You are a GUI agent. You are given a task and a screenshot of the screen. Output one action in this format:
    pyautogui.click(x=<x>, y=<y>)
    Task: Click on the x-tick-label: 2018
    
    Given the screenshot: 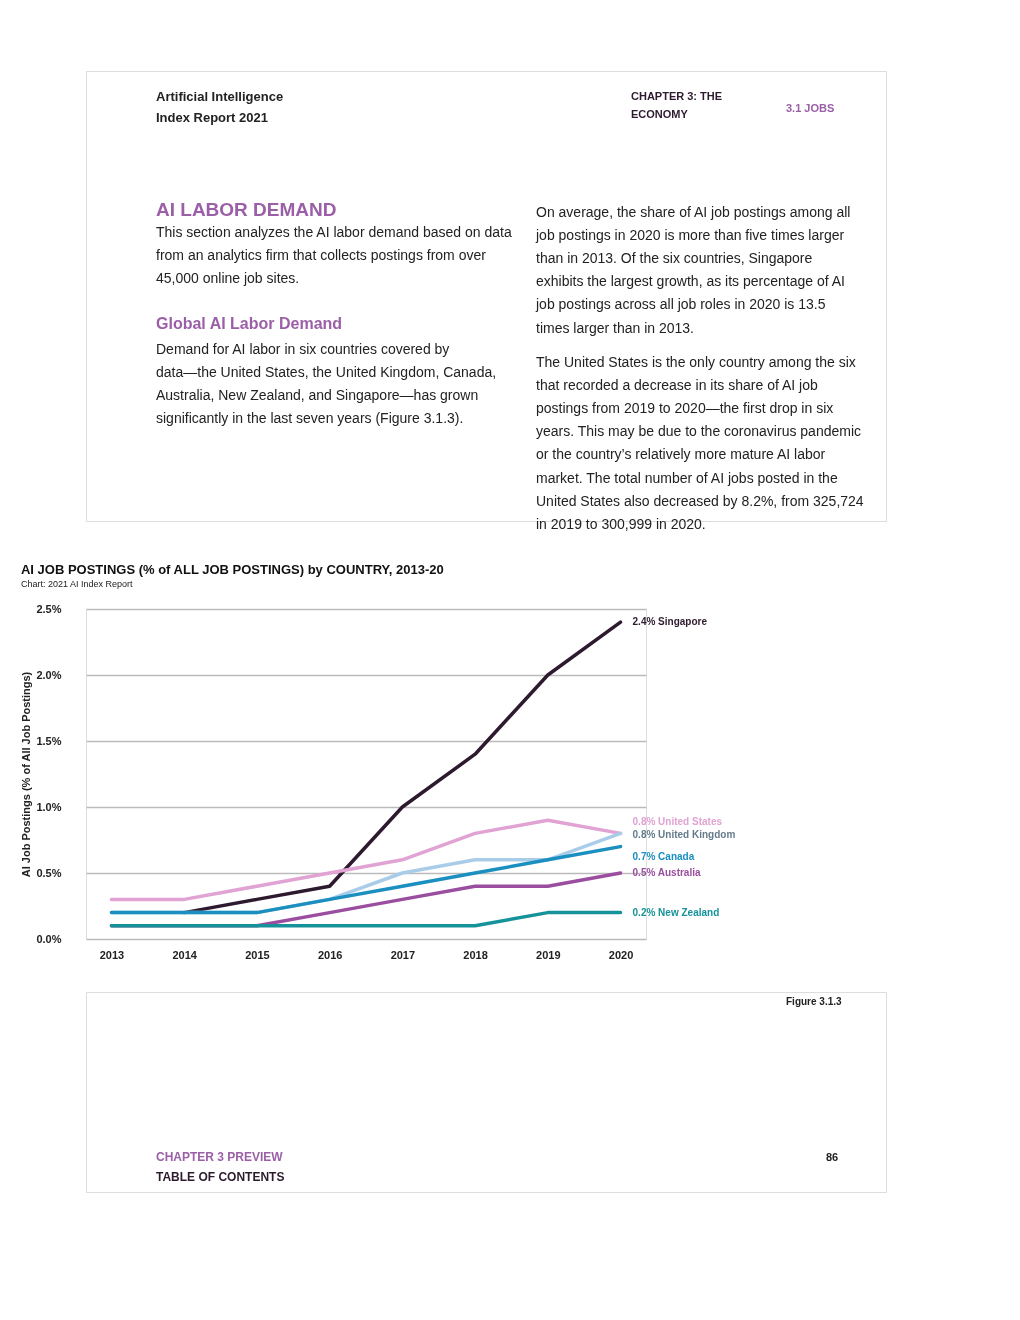 What is the action you would take?
    pyautogui.click(x=475, y=954)
    